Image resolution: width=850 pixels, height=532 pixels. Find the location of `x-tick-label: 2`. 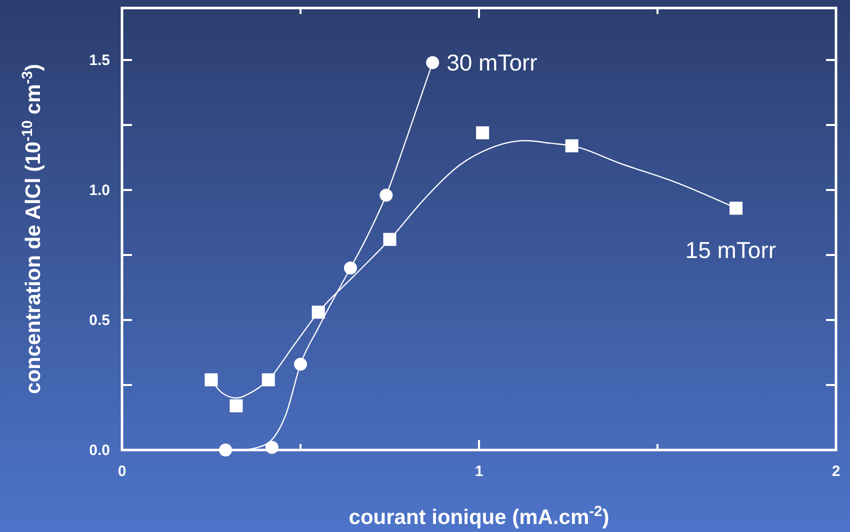

x-tick-label: 2 is located at coordinates (836, 471).